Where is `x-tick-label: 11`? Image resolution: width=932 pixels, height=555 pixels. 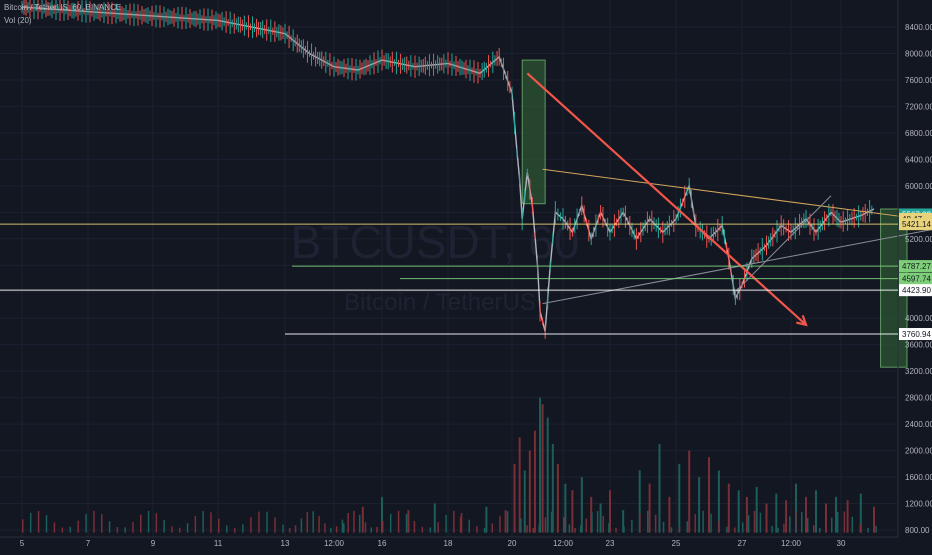
x-tick-label: 11 is located at coordinates (218, 543).